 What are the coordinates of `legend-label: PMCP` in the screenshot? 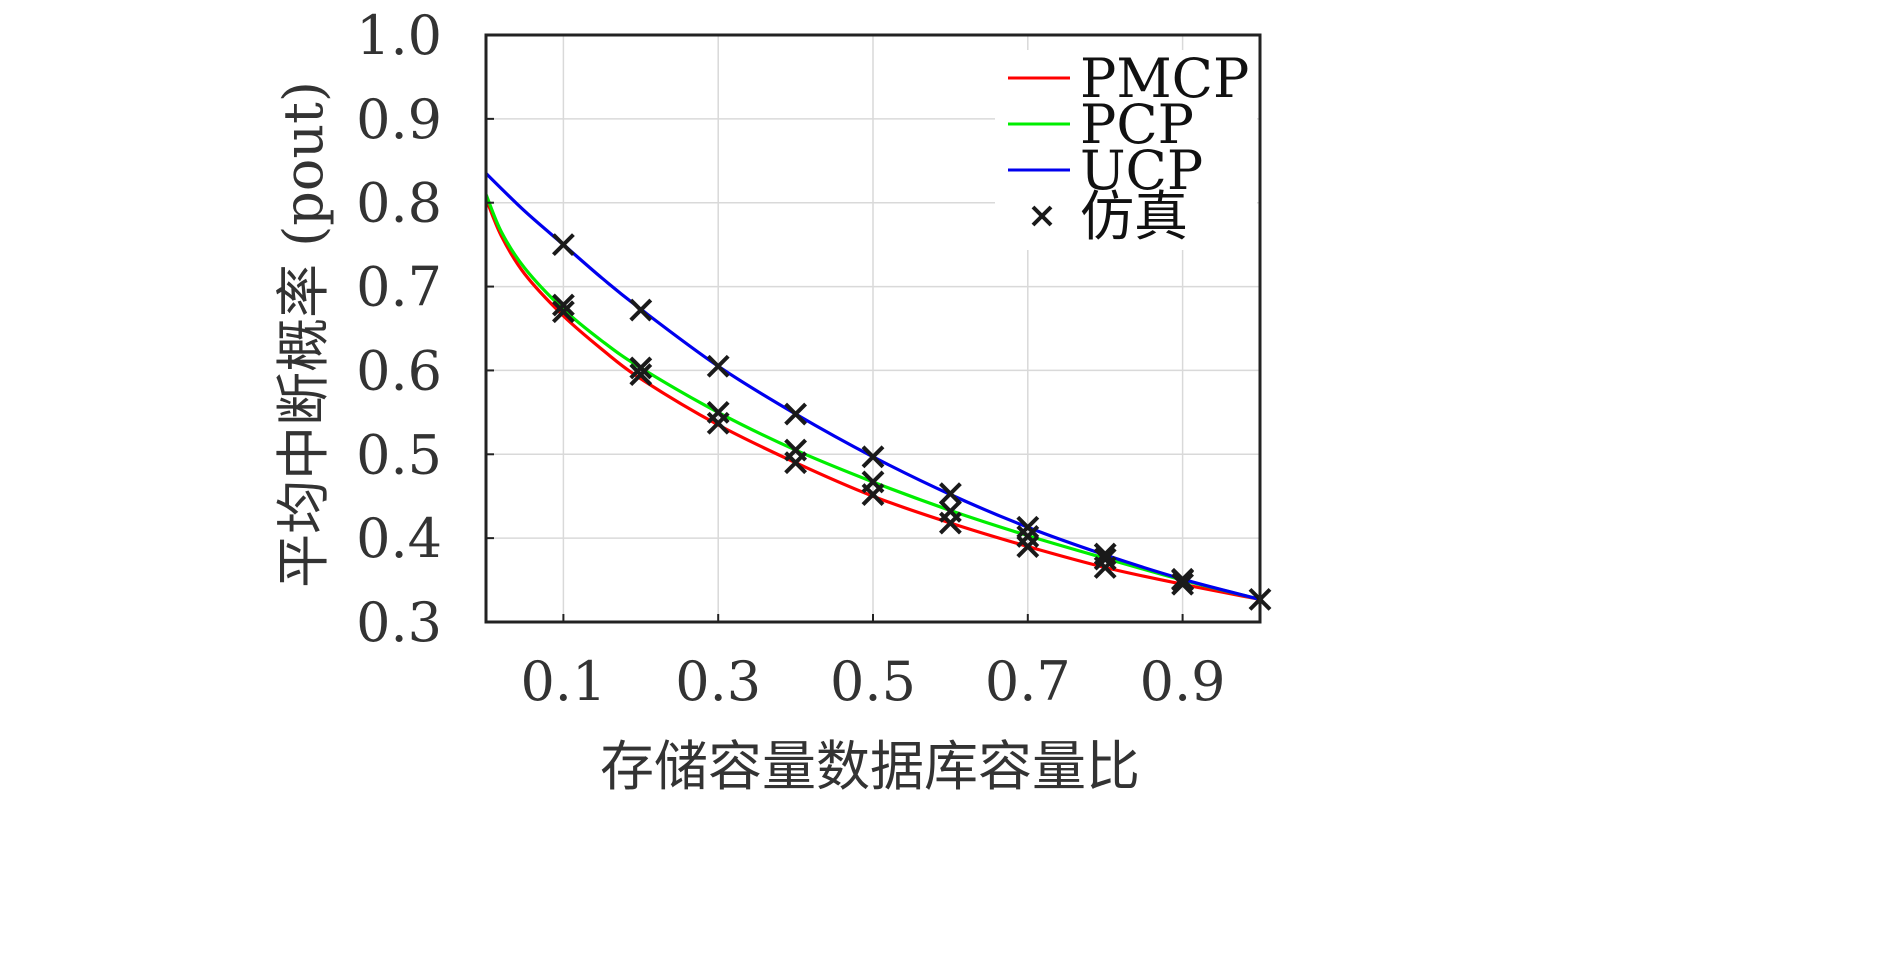 It's located at (1164, 78).